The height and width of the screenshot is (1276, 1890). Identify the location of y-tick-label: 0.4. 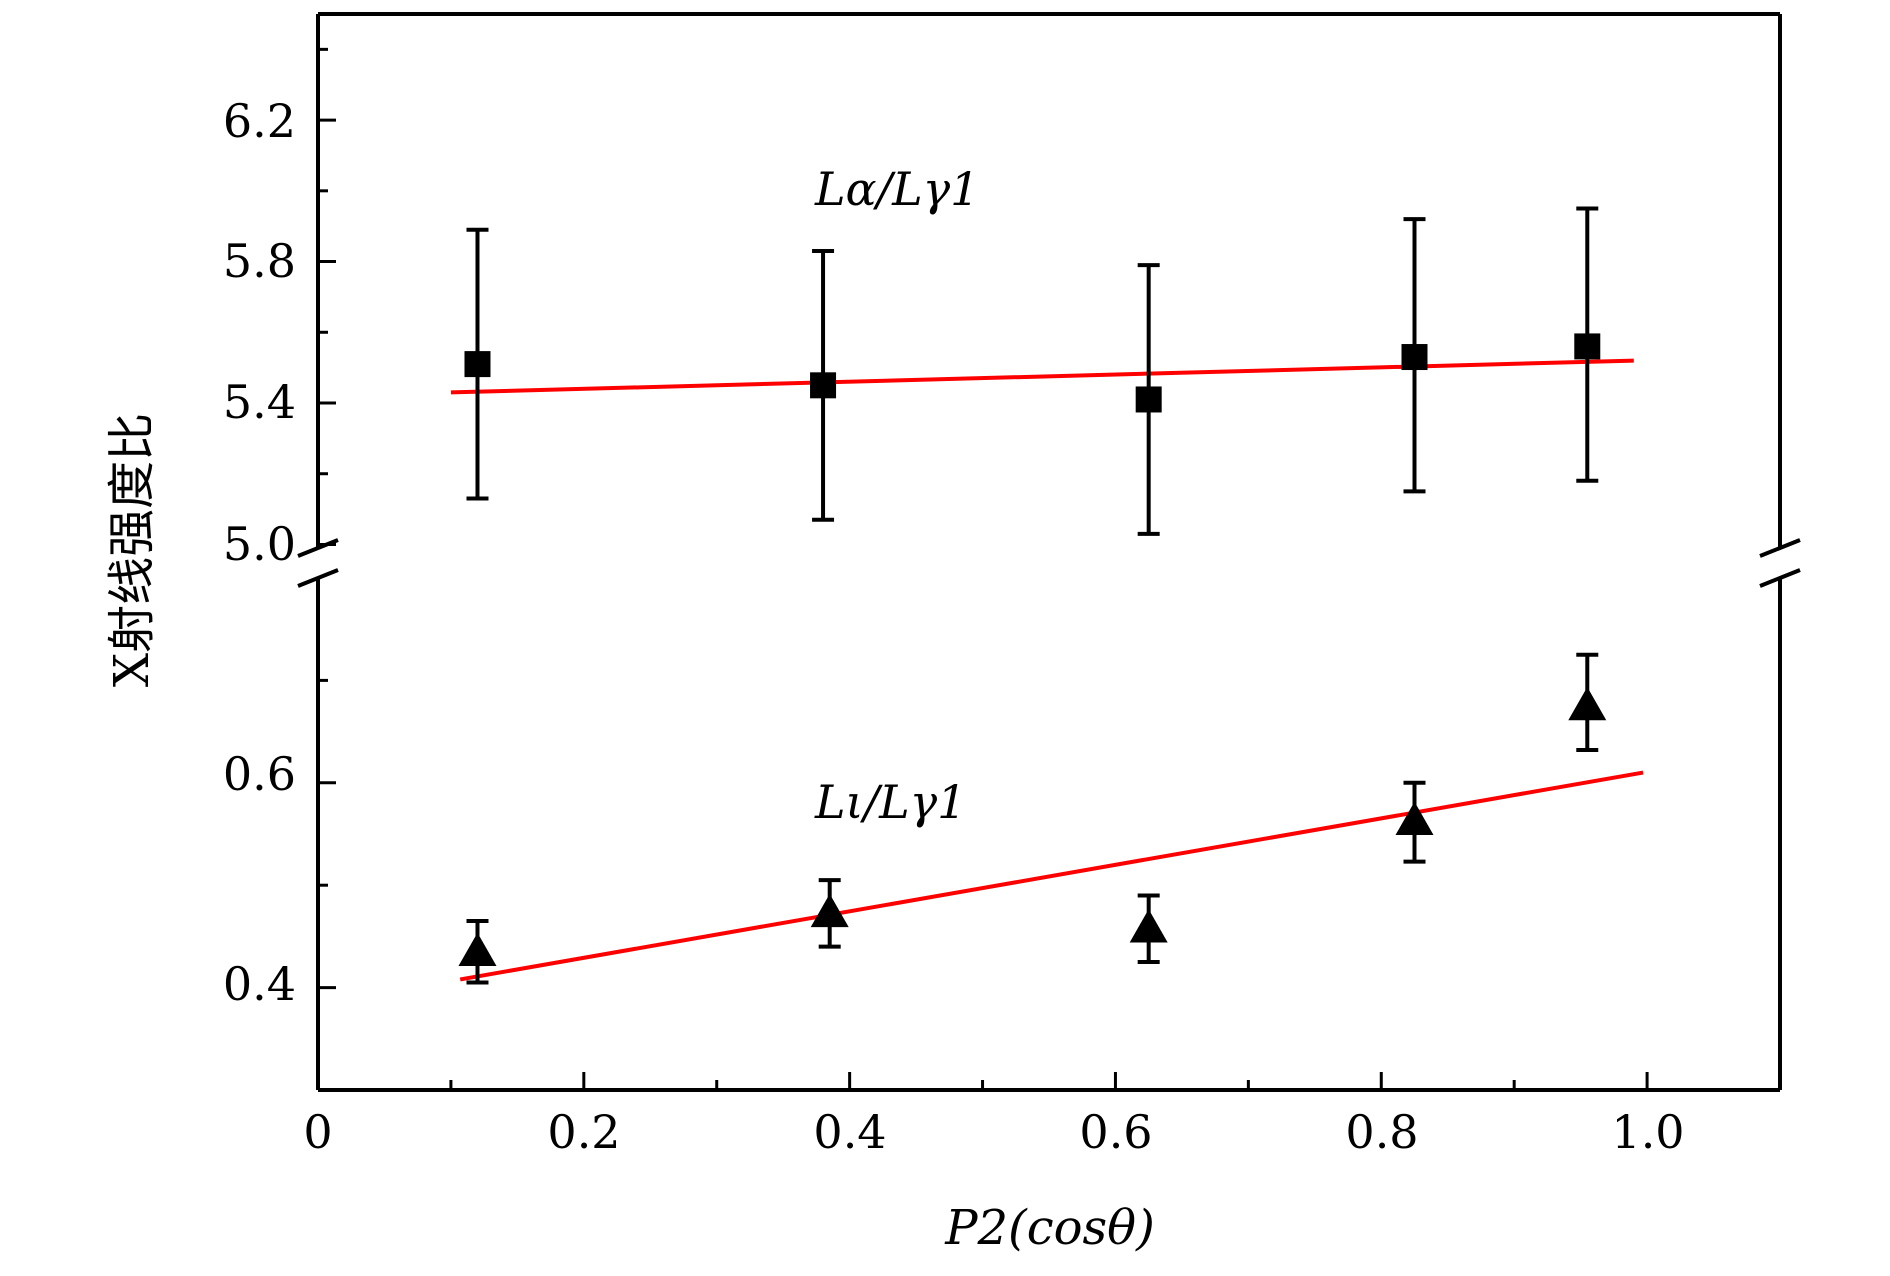
(259, 984).